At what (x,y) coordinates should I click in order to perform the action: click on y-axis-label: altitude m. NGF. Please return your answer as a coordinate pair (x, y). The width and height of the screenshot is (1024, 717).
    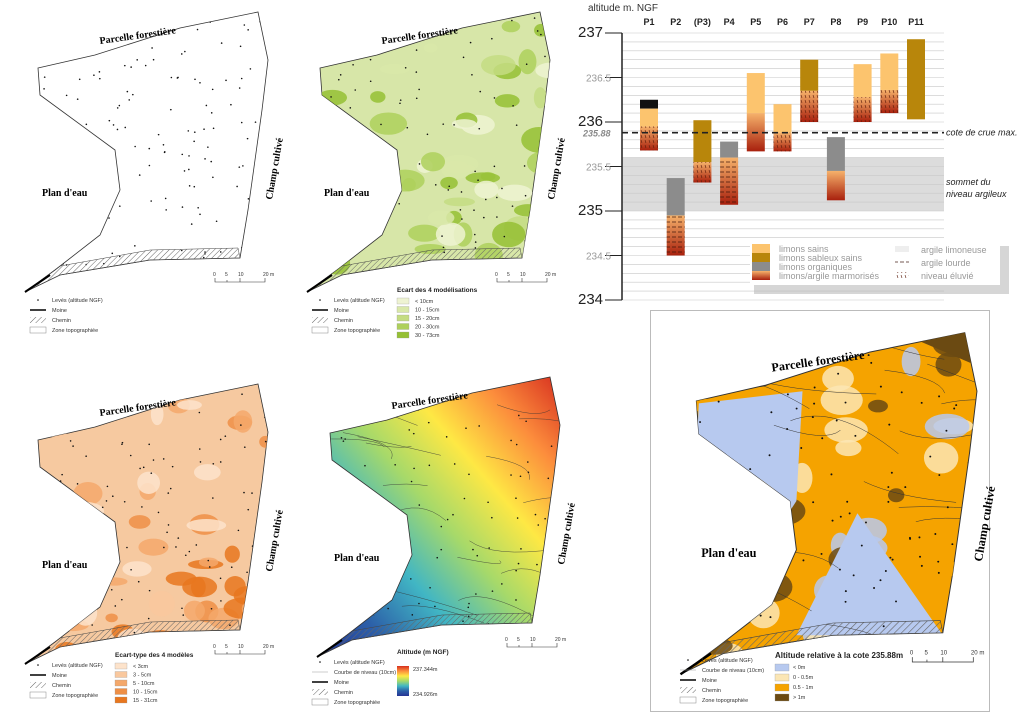
    Looking at the image, I should click on (623, 8).